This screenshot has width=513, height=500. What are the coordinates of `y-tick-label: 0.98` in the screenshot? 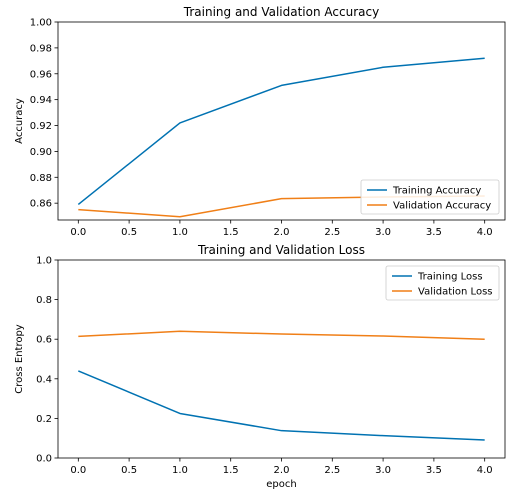 It's located at (41, 48).